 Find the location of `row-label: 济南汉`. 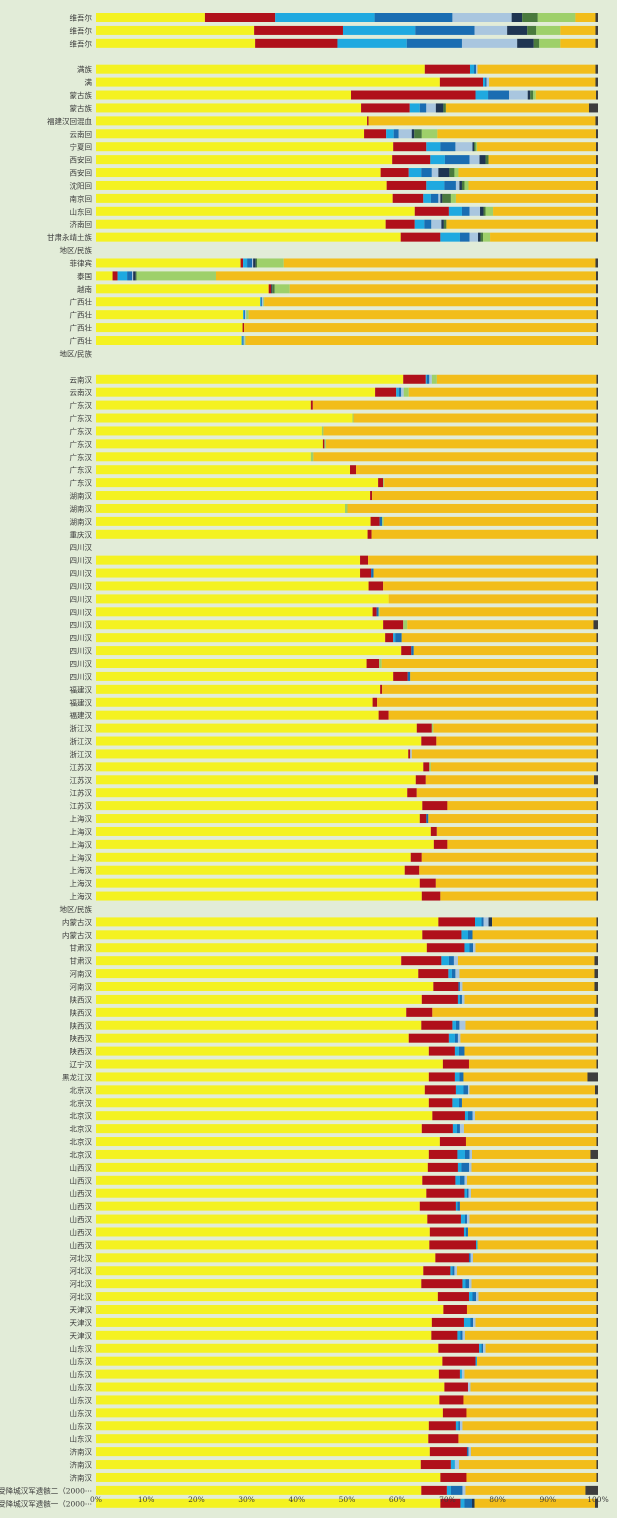

row-label: 济南汉 is located at coordinates (81, 1452).